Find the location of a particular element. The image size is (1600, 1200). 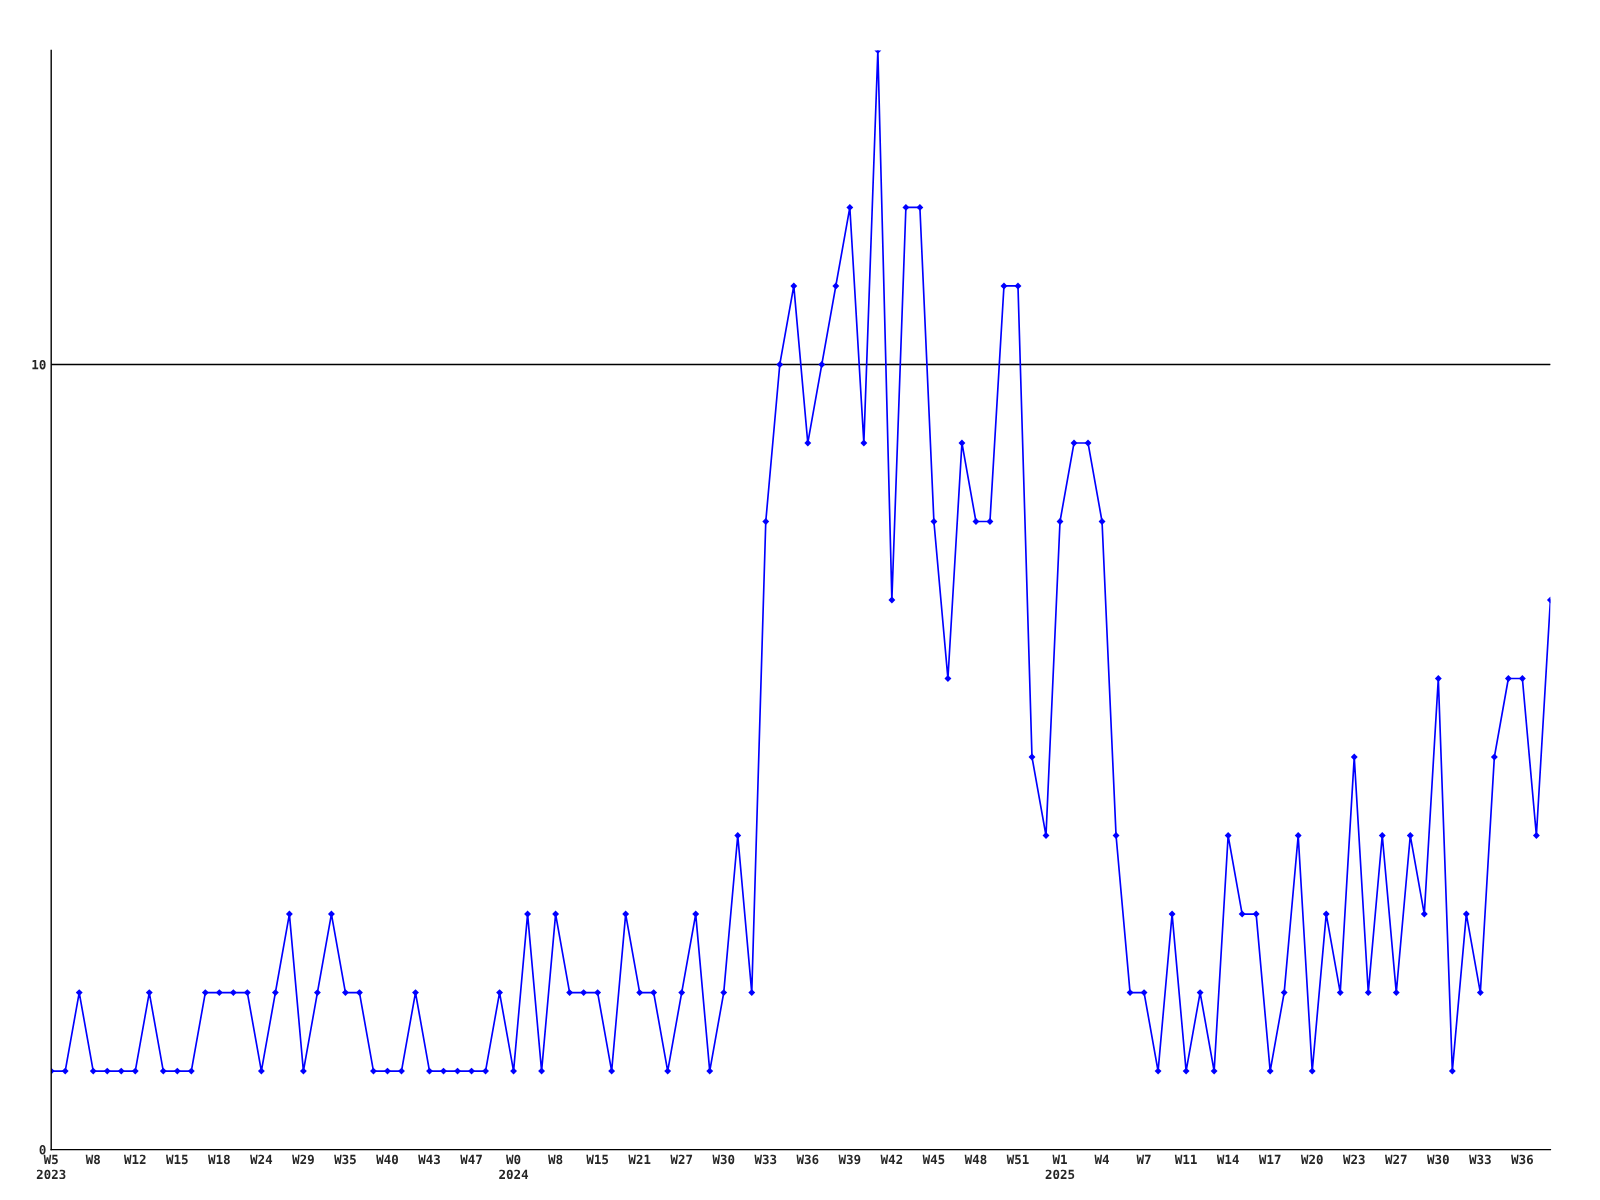

x-tick-label: W4 is located at coordinates (1102, 1159).